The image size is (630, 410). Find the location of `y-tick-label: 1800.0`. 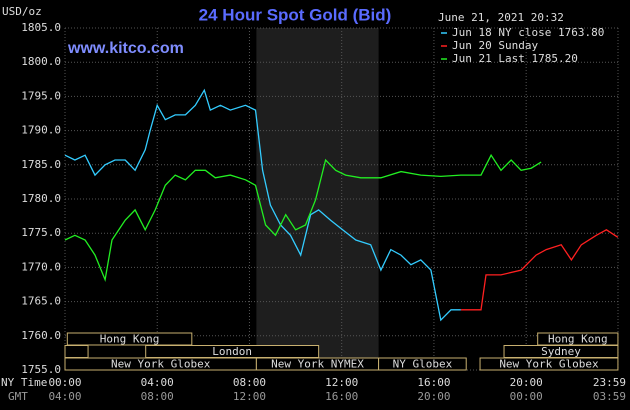

y-tick-label: 1800.0 is located at coordinates (41, 61).